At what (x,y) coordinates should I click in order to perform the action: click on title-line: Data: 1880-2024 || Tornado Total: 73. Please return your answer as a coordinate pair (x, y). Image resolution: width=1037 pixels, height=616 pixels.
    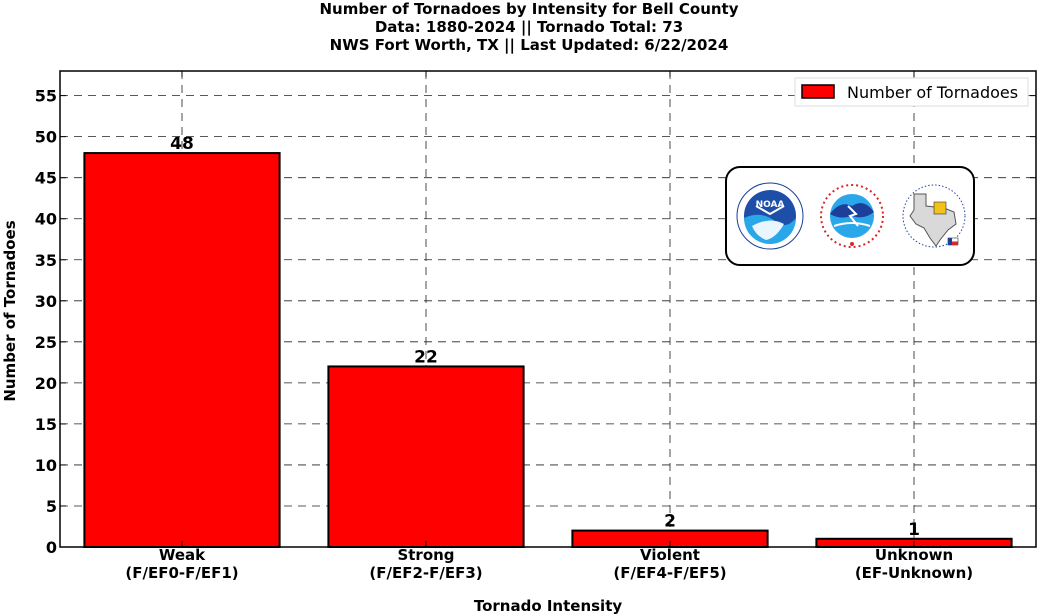
    Looking at the image, I should click on (529, 27).